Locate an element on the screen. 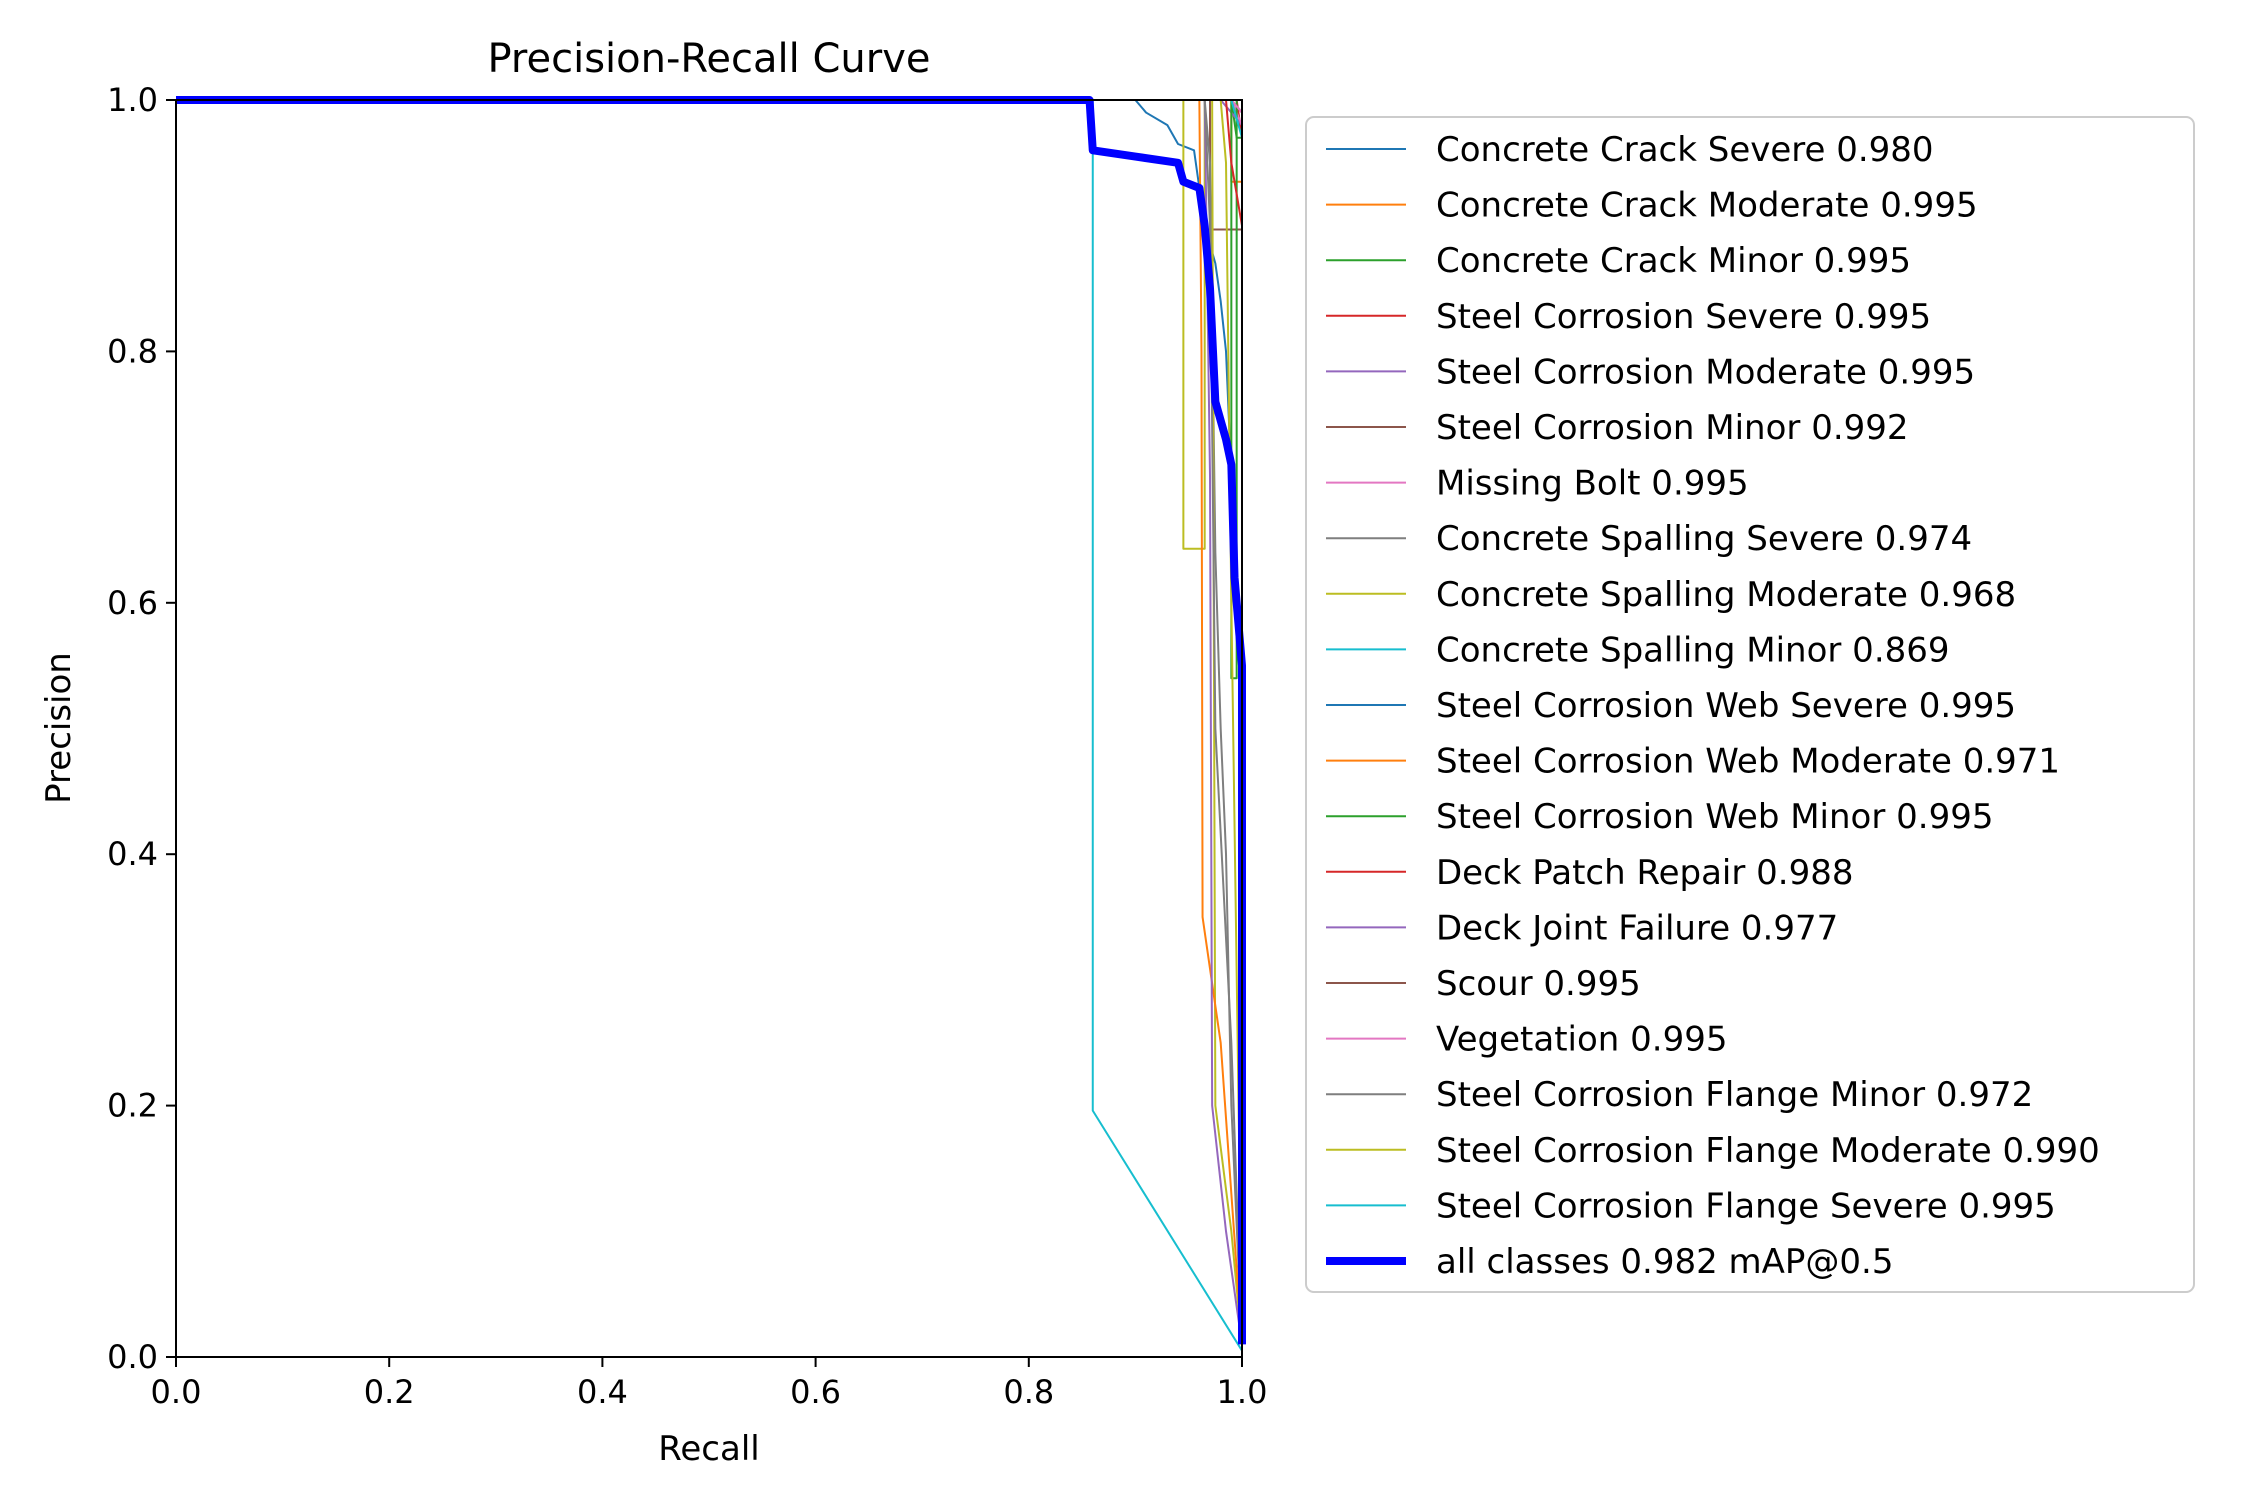 The width and height of the screenshot is (2250, 1500). legend-label-14: Deck Joint Failure 0.977 is located at coordinates (1637, 928).